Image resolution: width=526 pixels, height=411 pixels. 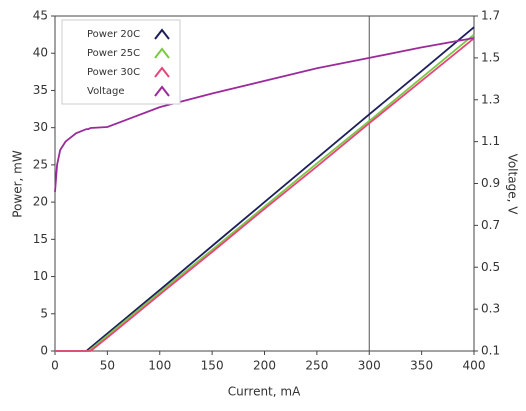 I want to click on y2-tick-label: 0.5, so click(x=490, y=267).